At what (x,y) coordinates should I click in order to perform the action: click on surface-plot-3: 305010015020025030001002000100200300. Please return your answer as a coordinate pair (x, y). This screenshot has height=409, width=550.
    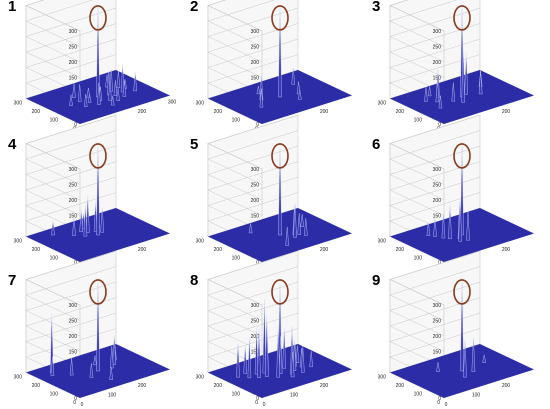
    Looking at the image, I should click on (461, 67).